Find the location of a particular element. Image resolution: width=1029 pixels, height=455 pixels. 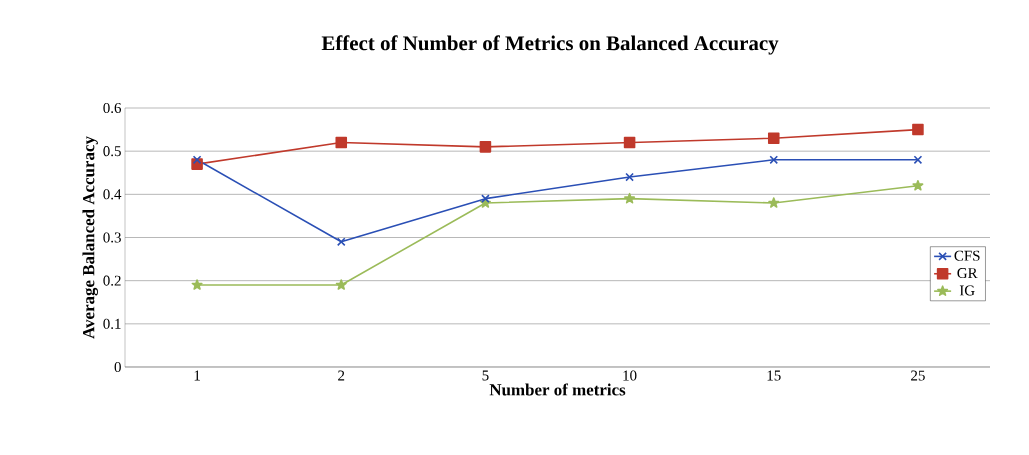

x-tick-label: 10 is located at coordinates (630, 375).